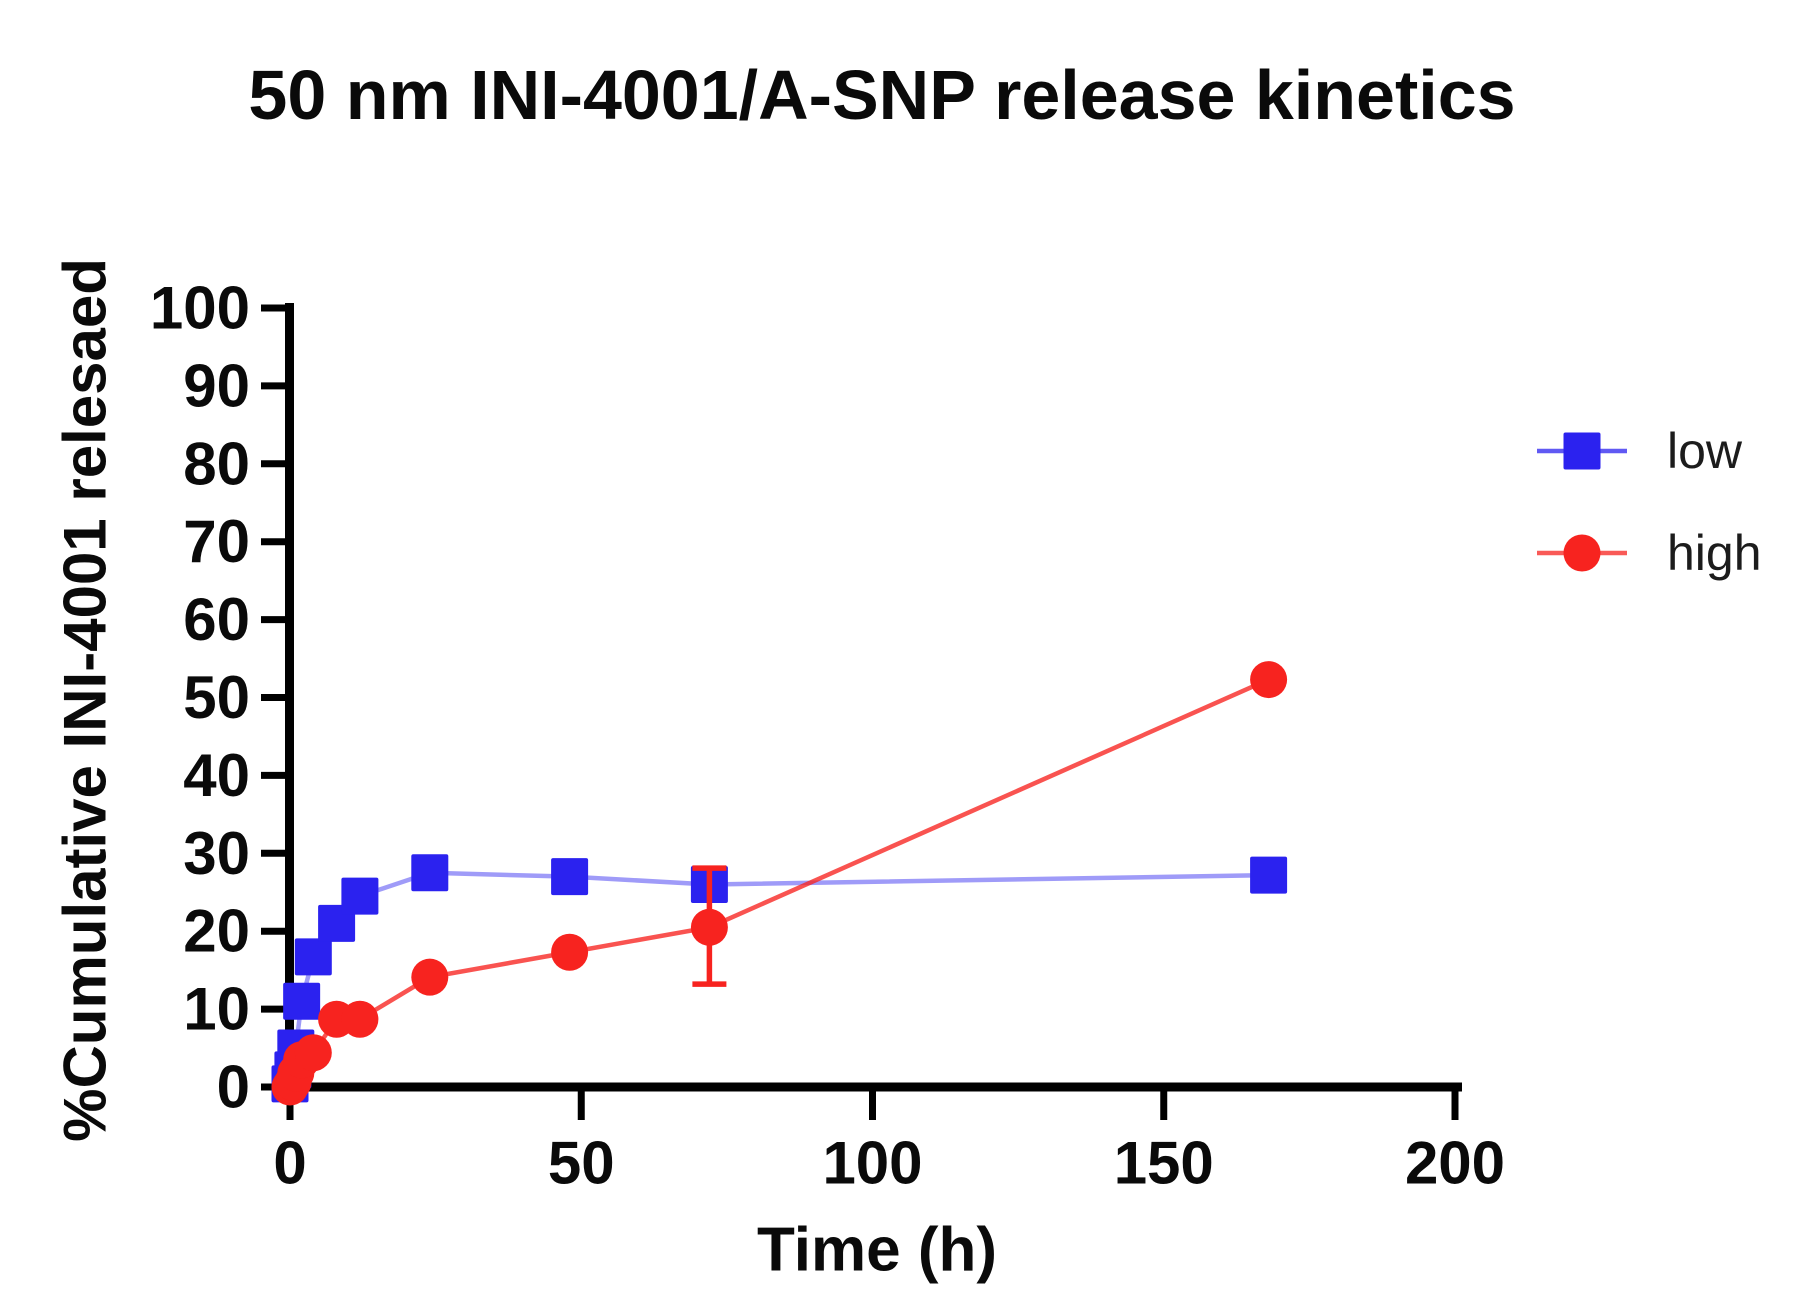  I want to click on y-tick-label: 90, so click(216, 385).